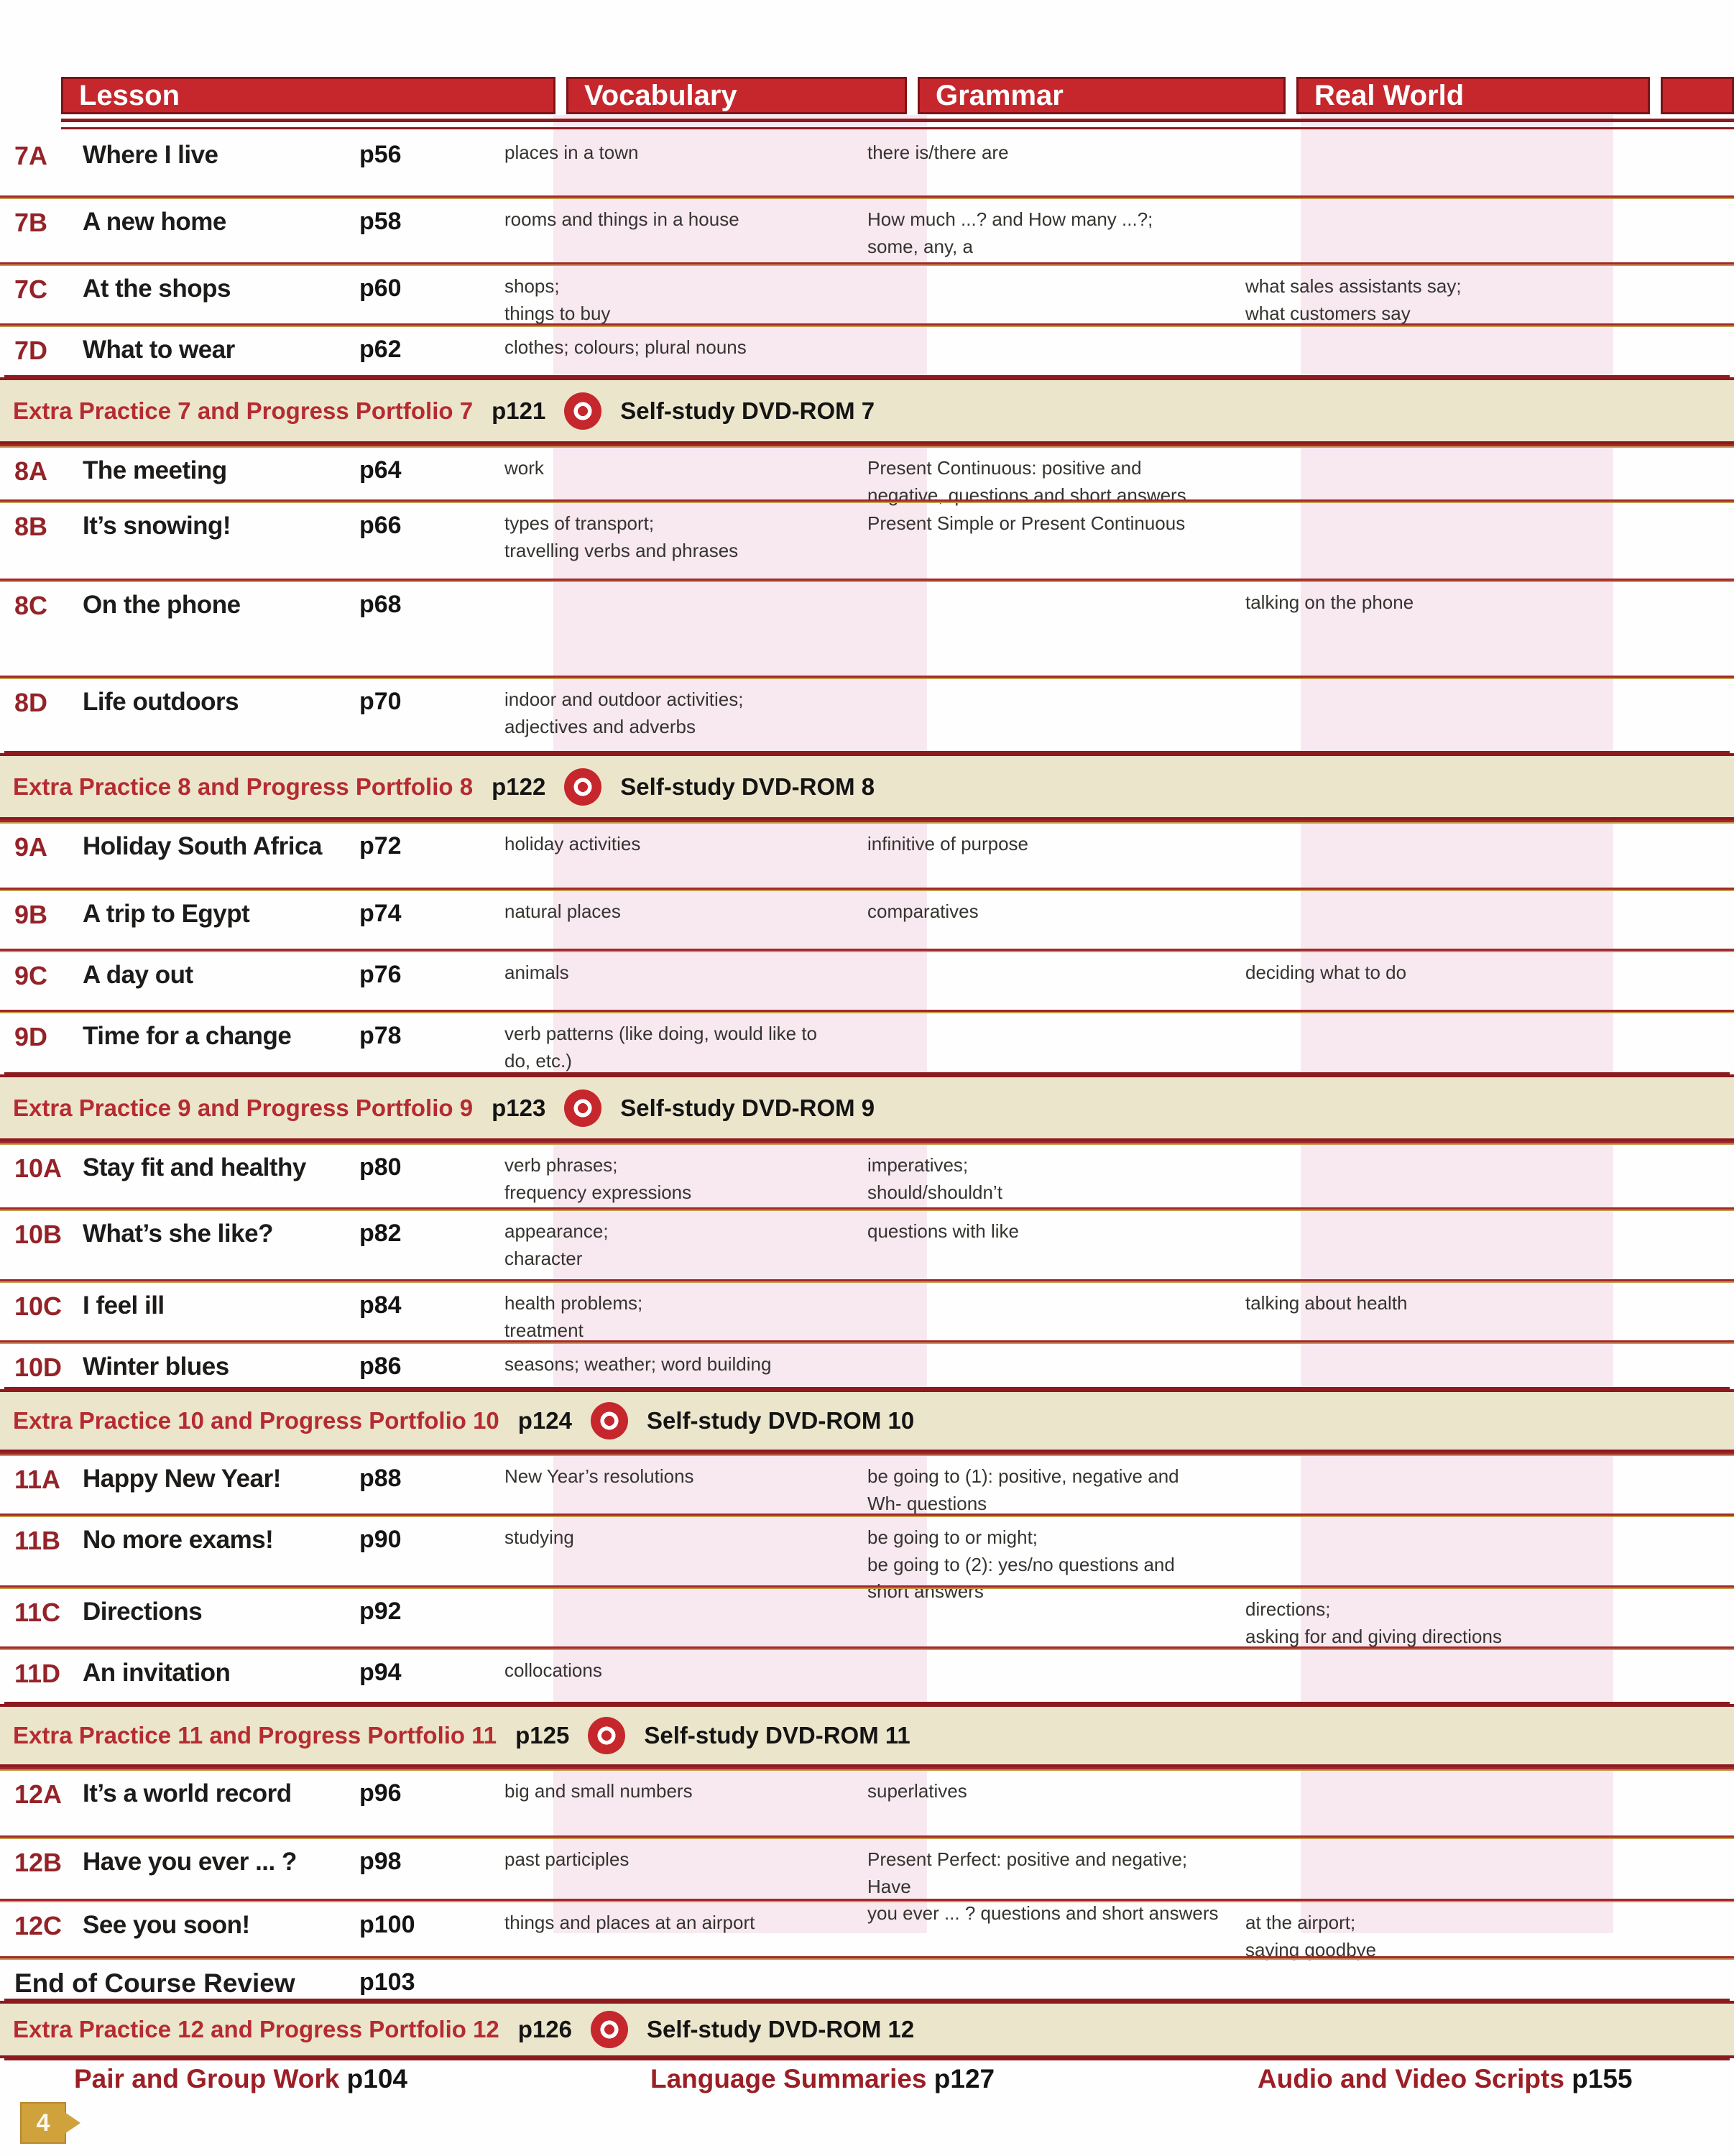 The image size is (1734, 2156). I want to click on lesson-cell: 7A Where I live p56, so click(246, 163).